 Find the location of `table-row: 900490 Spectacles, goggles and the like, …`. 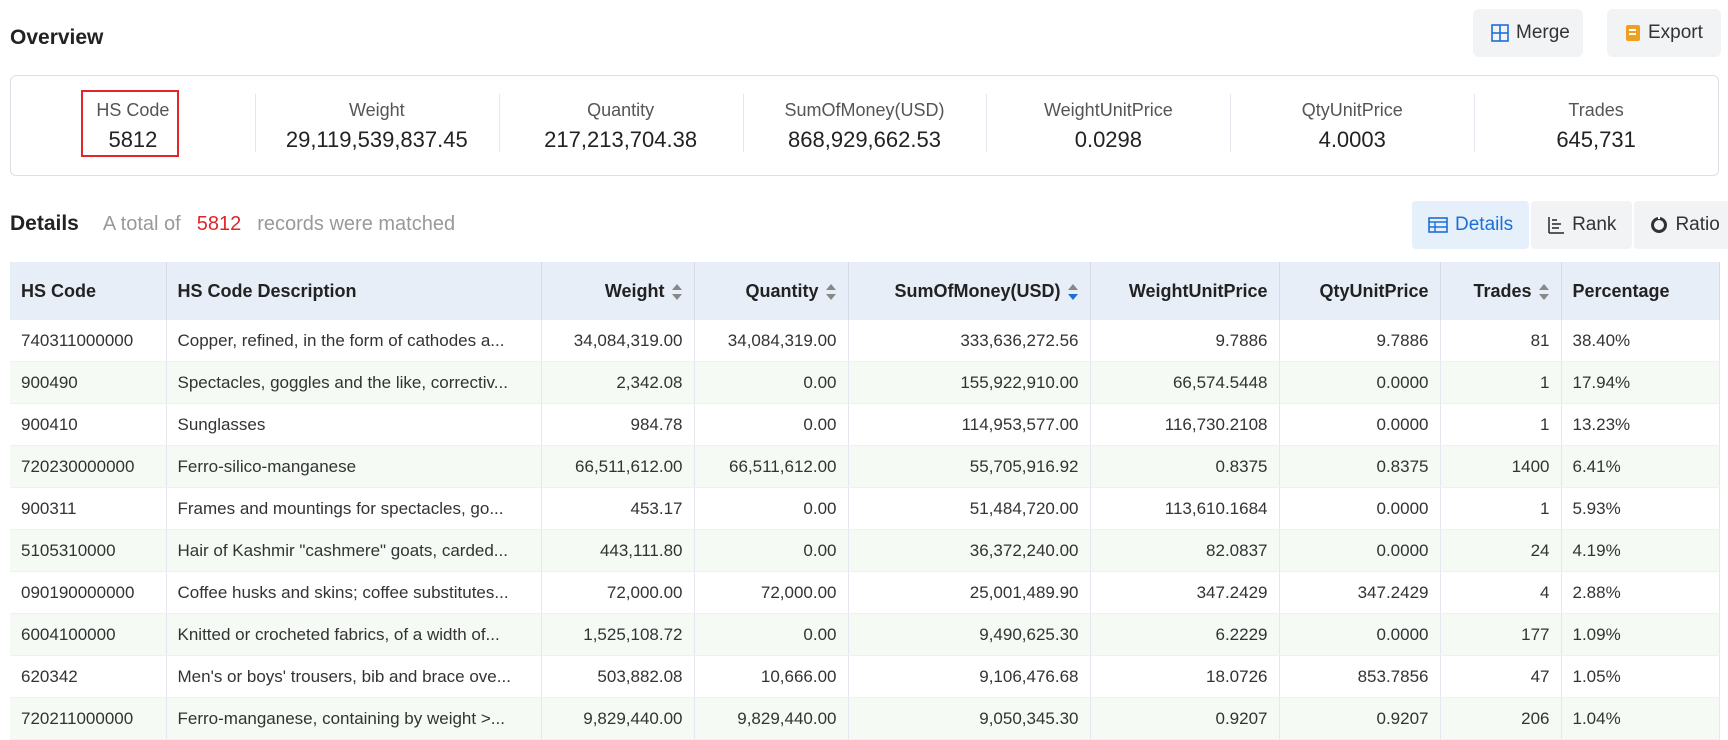

table-row: 900490 Spectacles, goggles and the like, … is located at coordinates (865, 382).